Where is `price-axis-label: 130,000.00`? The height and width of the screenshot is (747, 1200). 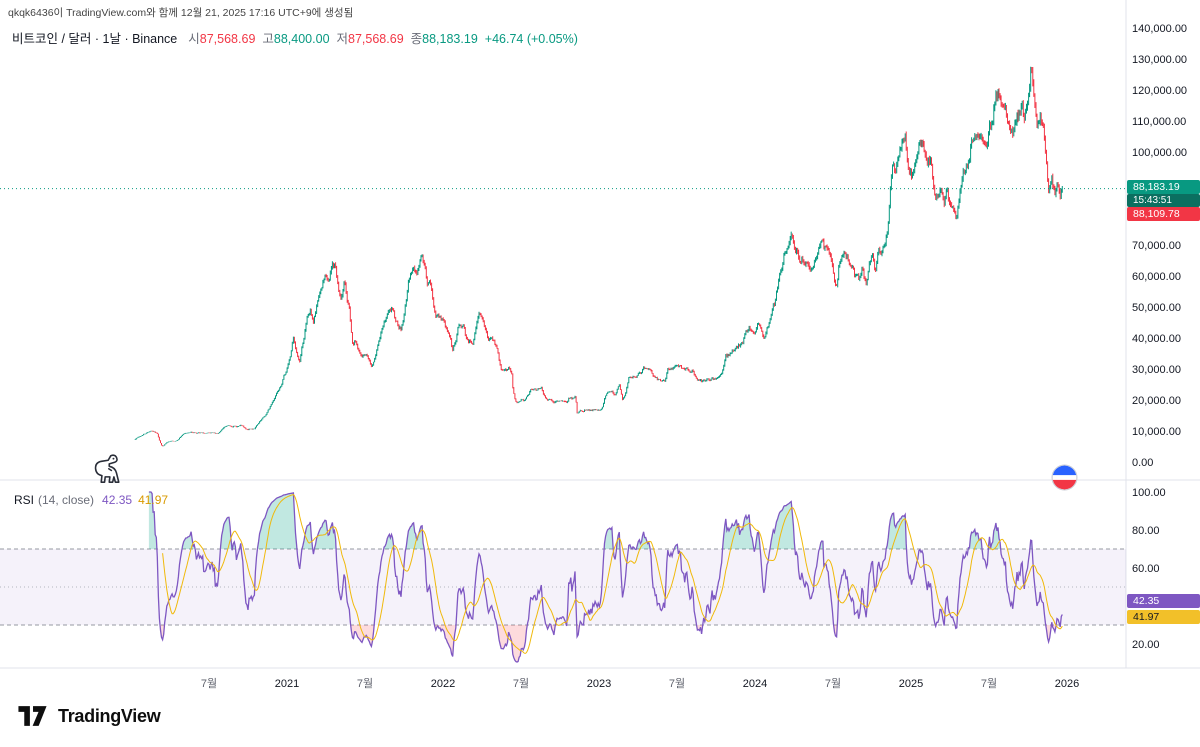 price-axis-label: 130,000.00 is located at coordinates (1159, 60).